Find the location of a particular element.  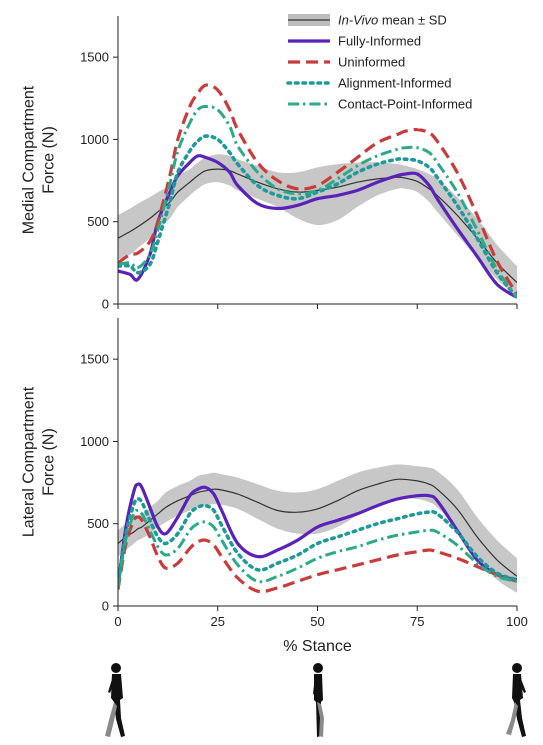

legend-label: Contact-Point-Informed is located at coordinates (405, 104).